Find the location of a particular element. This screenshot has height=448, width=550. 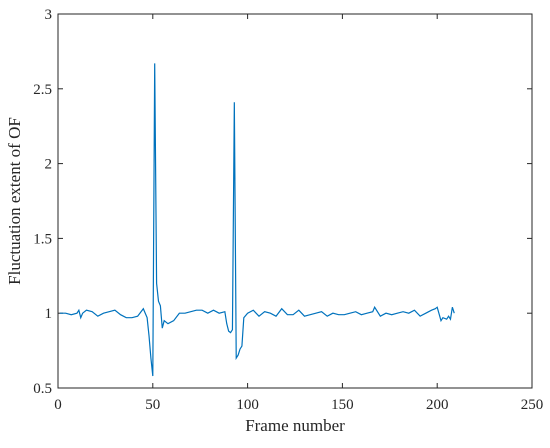

x-axis-label: Frame number is located at coordinates (295, 425).